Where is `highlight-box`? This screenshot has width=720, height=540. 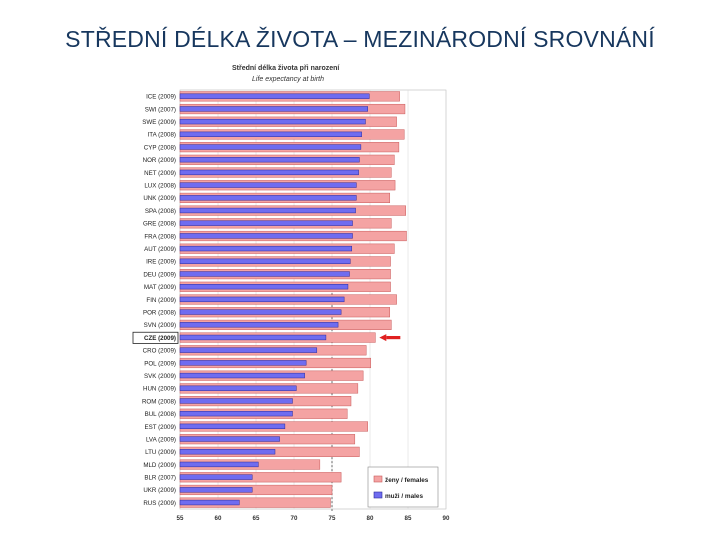
highlight-box is located at coordinates (155, 337).